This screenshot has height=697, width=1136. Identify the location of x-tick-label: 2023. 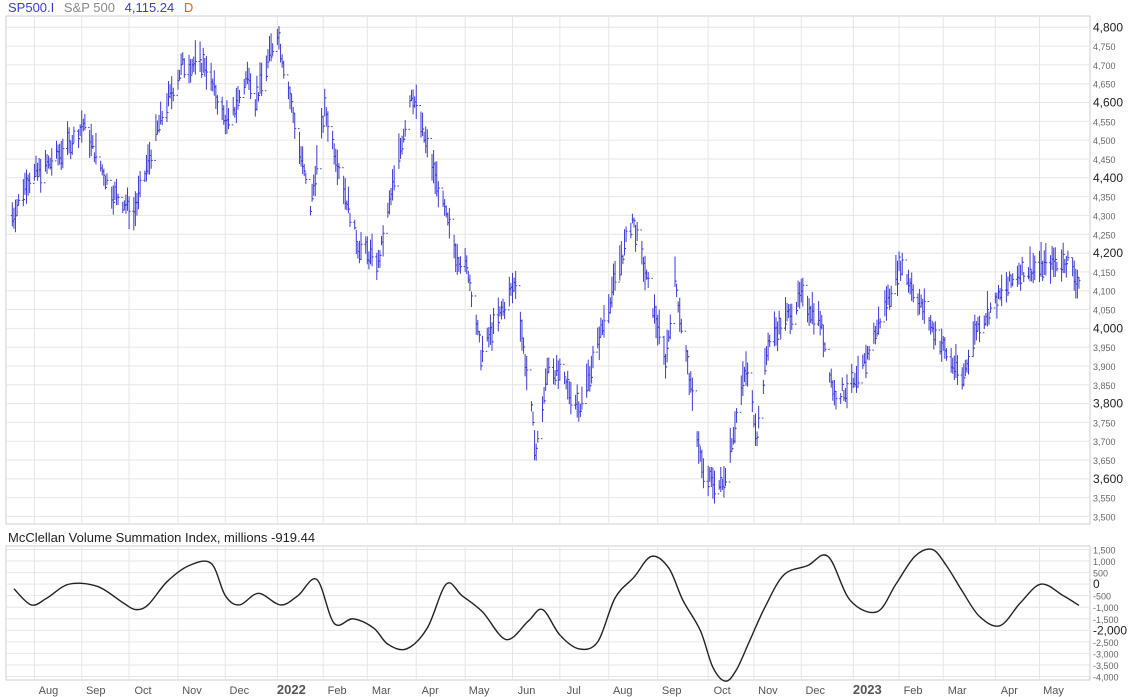
(867, 689).